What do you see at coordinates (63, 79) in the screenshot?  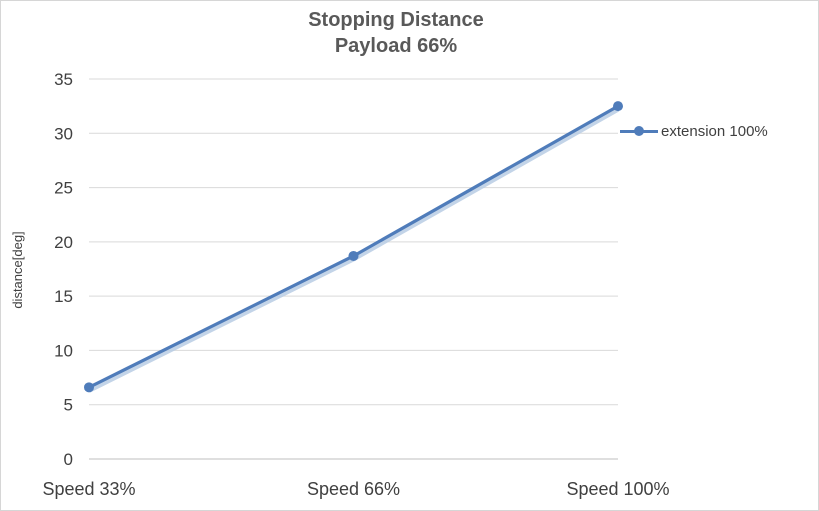 I see `y-tick-label: 35` at bounding box center [63, 79].